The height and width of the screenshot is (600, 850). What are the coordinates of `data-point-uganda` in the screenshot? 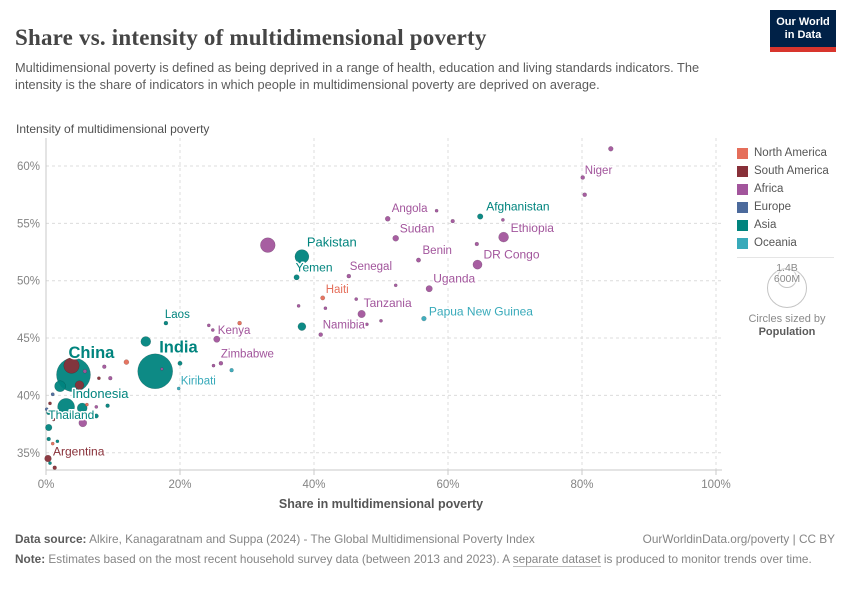 It's located at (429, 289).